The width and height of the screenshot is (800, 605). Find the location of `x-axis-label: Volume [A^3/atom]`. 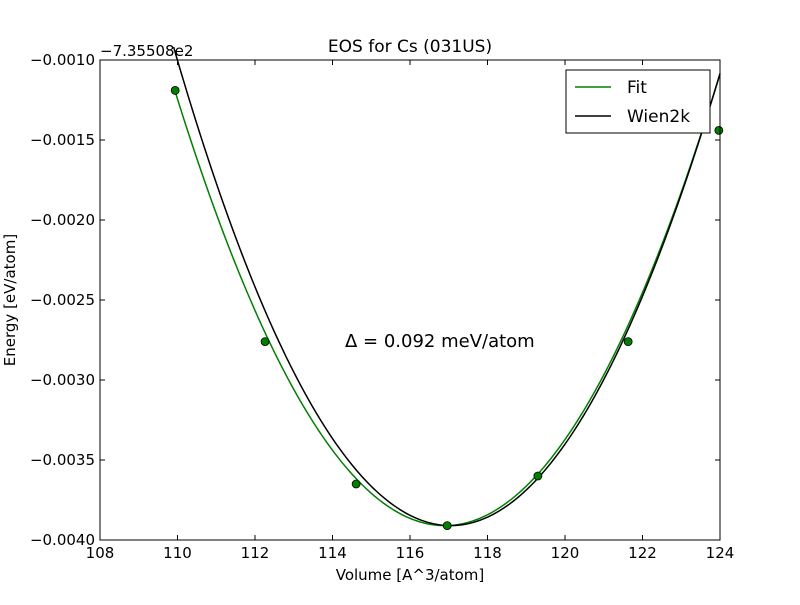

x-axis-label: Volume [A^3/atom] is located at coordinates (410, 575).